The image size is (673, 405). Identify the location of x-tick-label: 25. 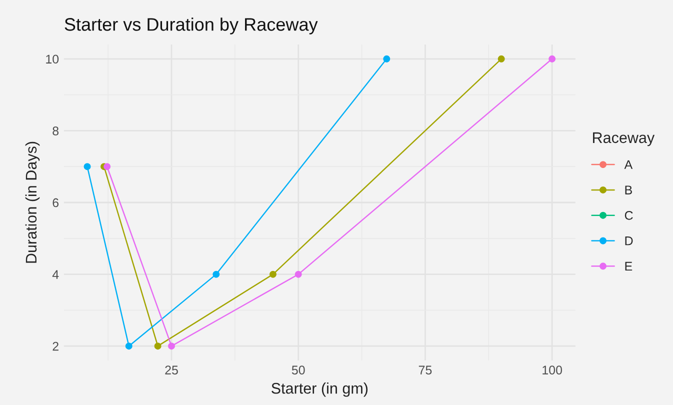
(171, 370).